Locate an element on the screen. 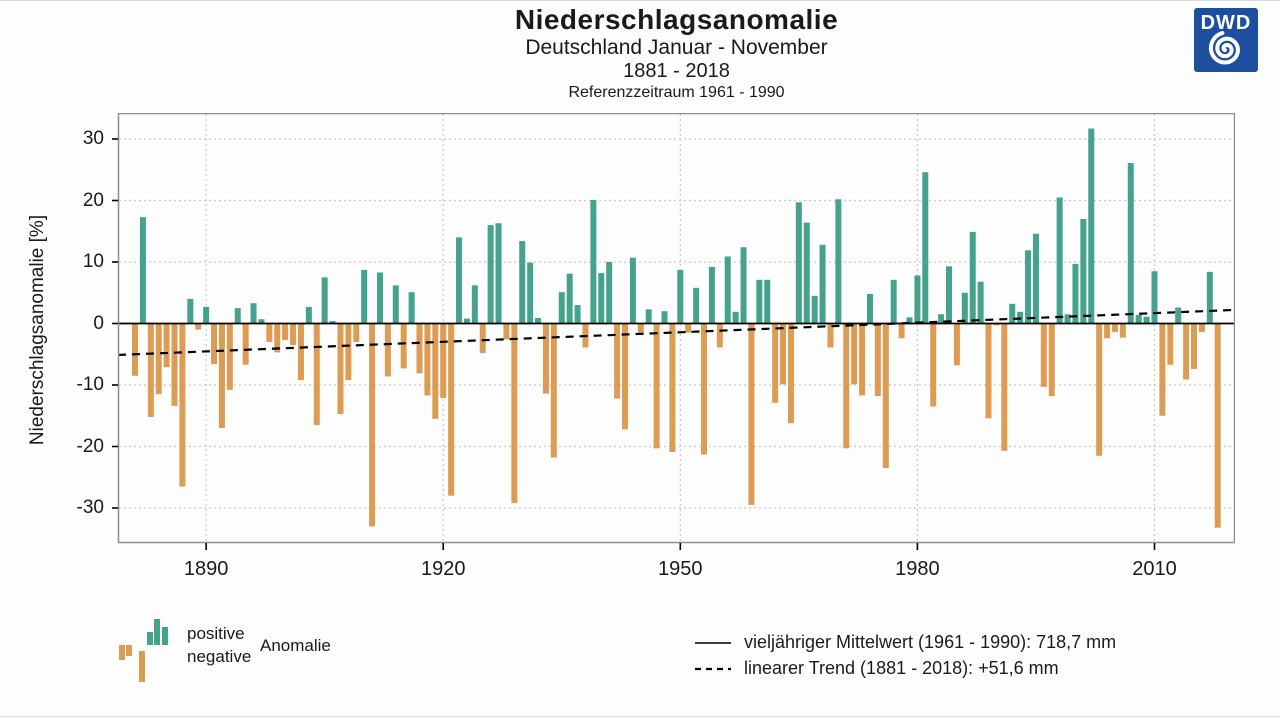 This screenshot has width=1280, height=719. y-tick-label-30: 30 is located at coordinates (93, 138).